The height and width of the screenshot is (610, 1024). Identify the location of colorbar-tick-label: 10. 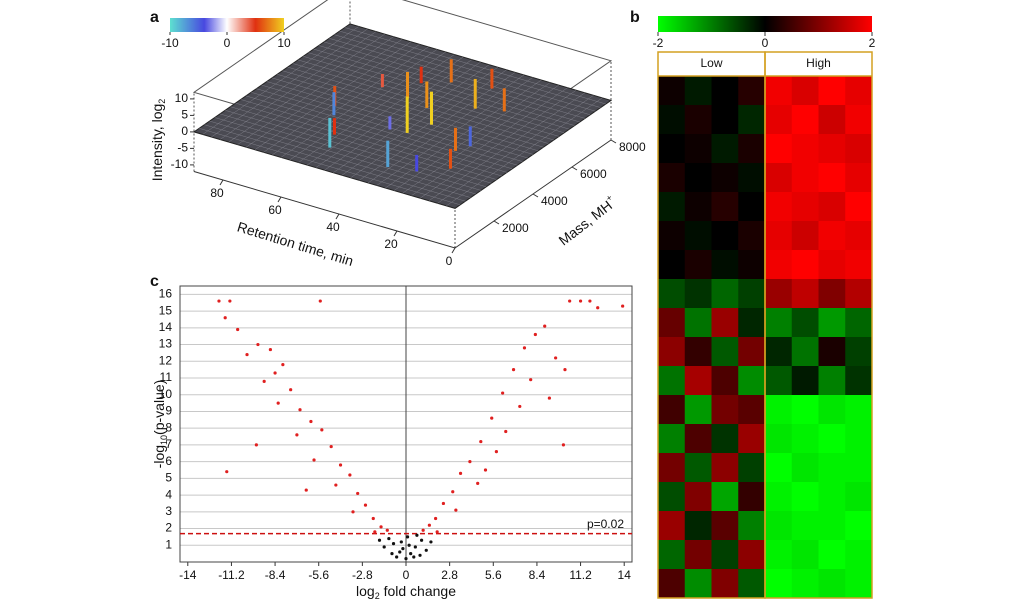
(284, 43).